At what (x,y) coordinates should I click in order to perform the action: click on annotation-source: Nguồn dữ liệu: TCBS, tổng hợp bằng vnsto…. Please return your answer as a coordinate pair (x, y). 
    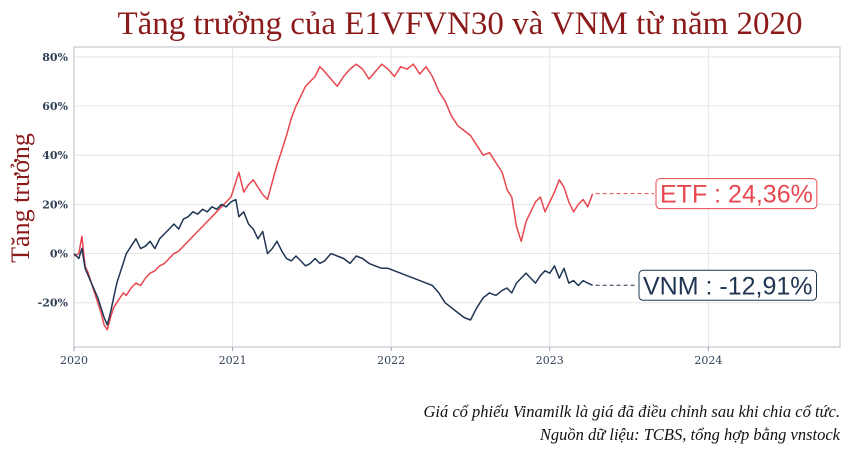
    Looking at the image, I should click on (690, 434).